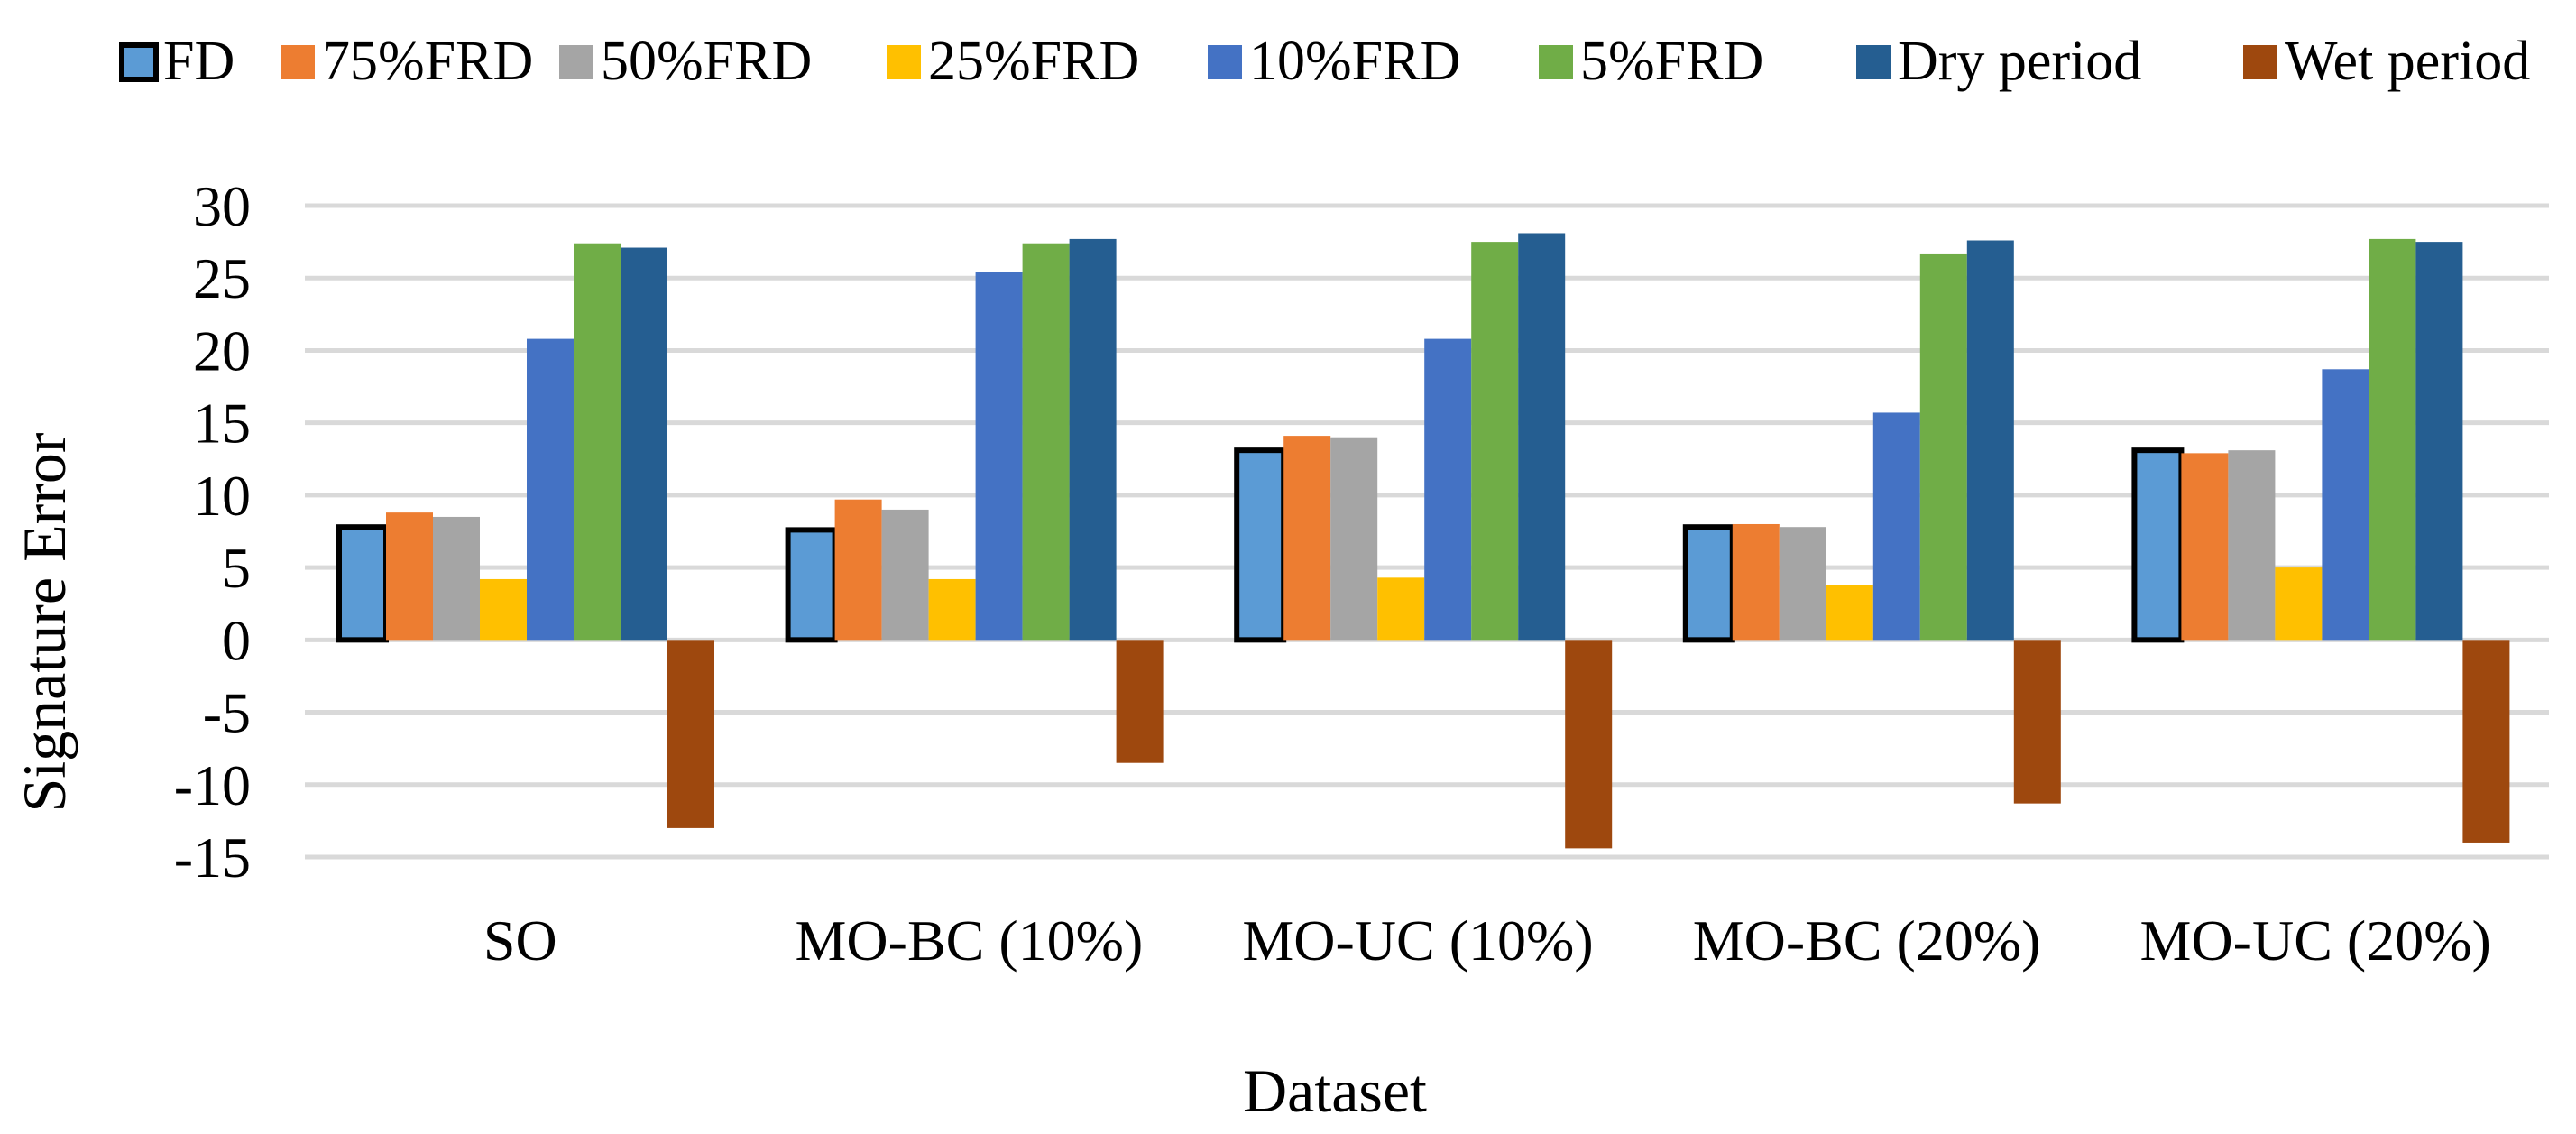 Image resolution: width=2576 pixels, height=1134 pixels. I want to click on legend-item-dry-period: Dry period, so click(1999, 61).